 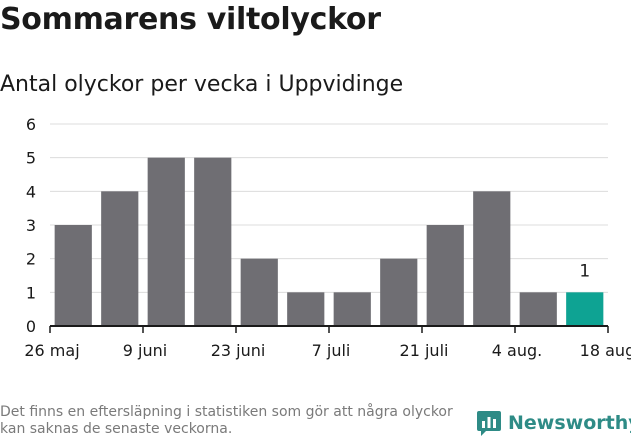 I want to click on brand-logo: Newsworthy, so click(x=553, y=423).